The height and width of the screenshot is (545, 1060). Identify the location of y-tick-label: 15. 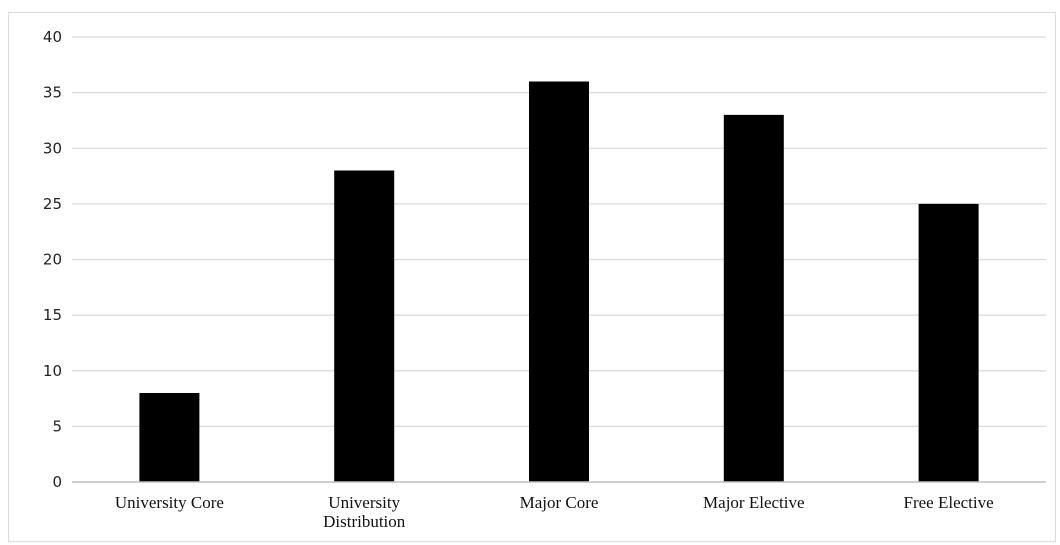
(52, 315).